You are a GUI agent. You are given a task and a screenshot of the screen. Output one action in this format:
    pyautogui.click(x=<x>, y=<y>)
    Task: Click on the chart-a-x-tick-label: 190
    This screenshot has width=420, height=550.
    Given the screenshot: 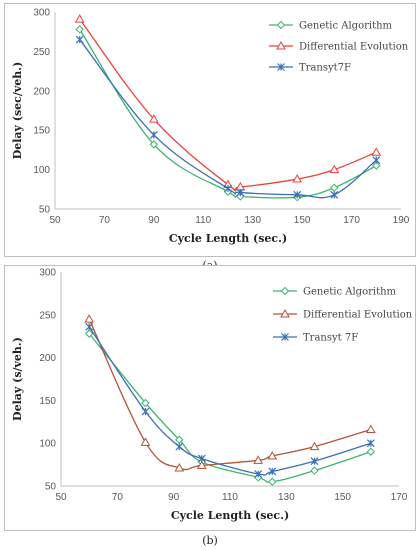 What is the action you would take?
    pyautogui.click(x=401, y=220)
    